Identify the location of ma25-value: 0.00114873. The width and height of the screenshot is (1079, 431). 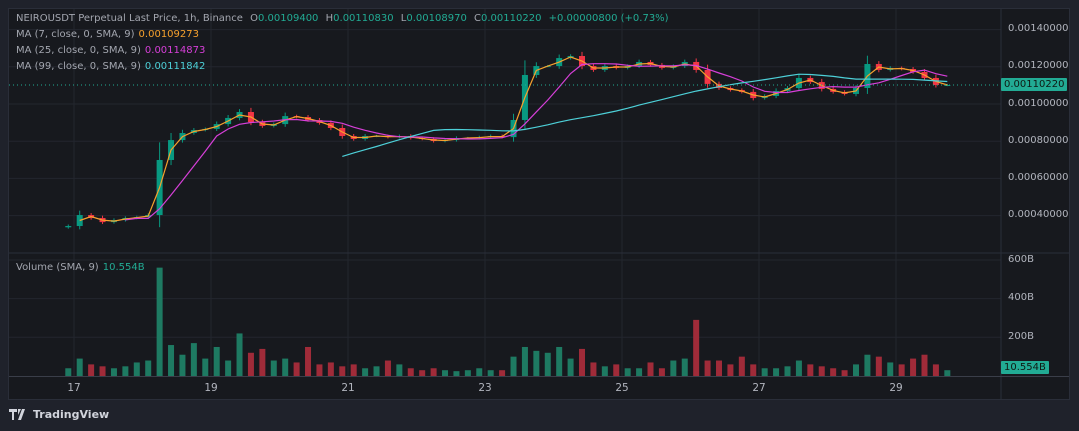
(175, 50).